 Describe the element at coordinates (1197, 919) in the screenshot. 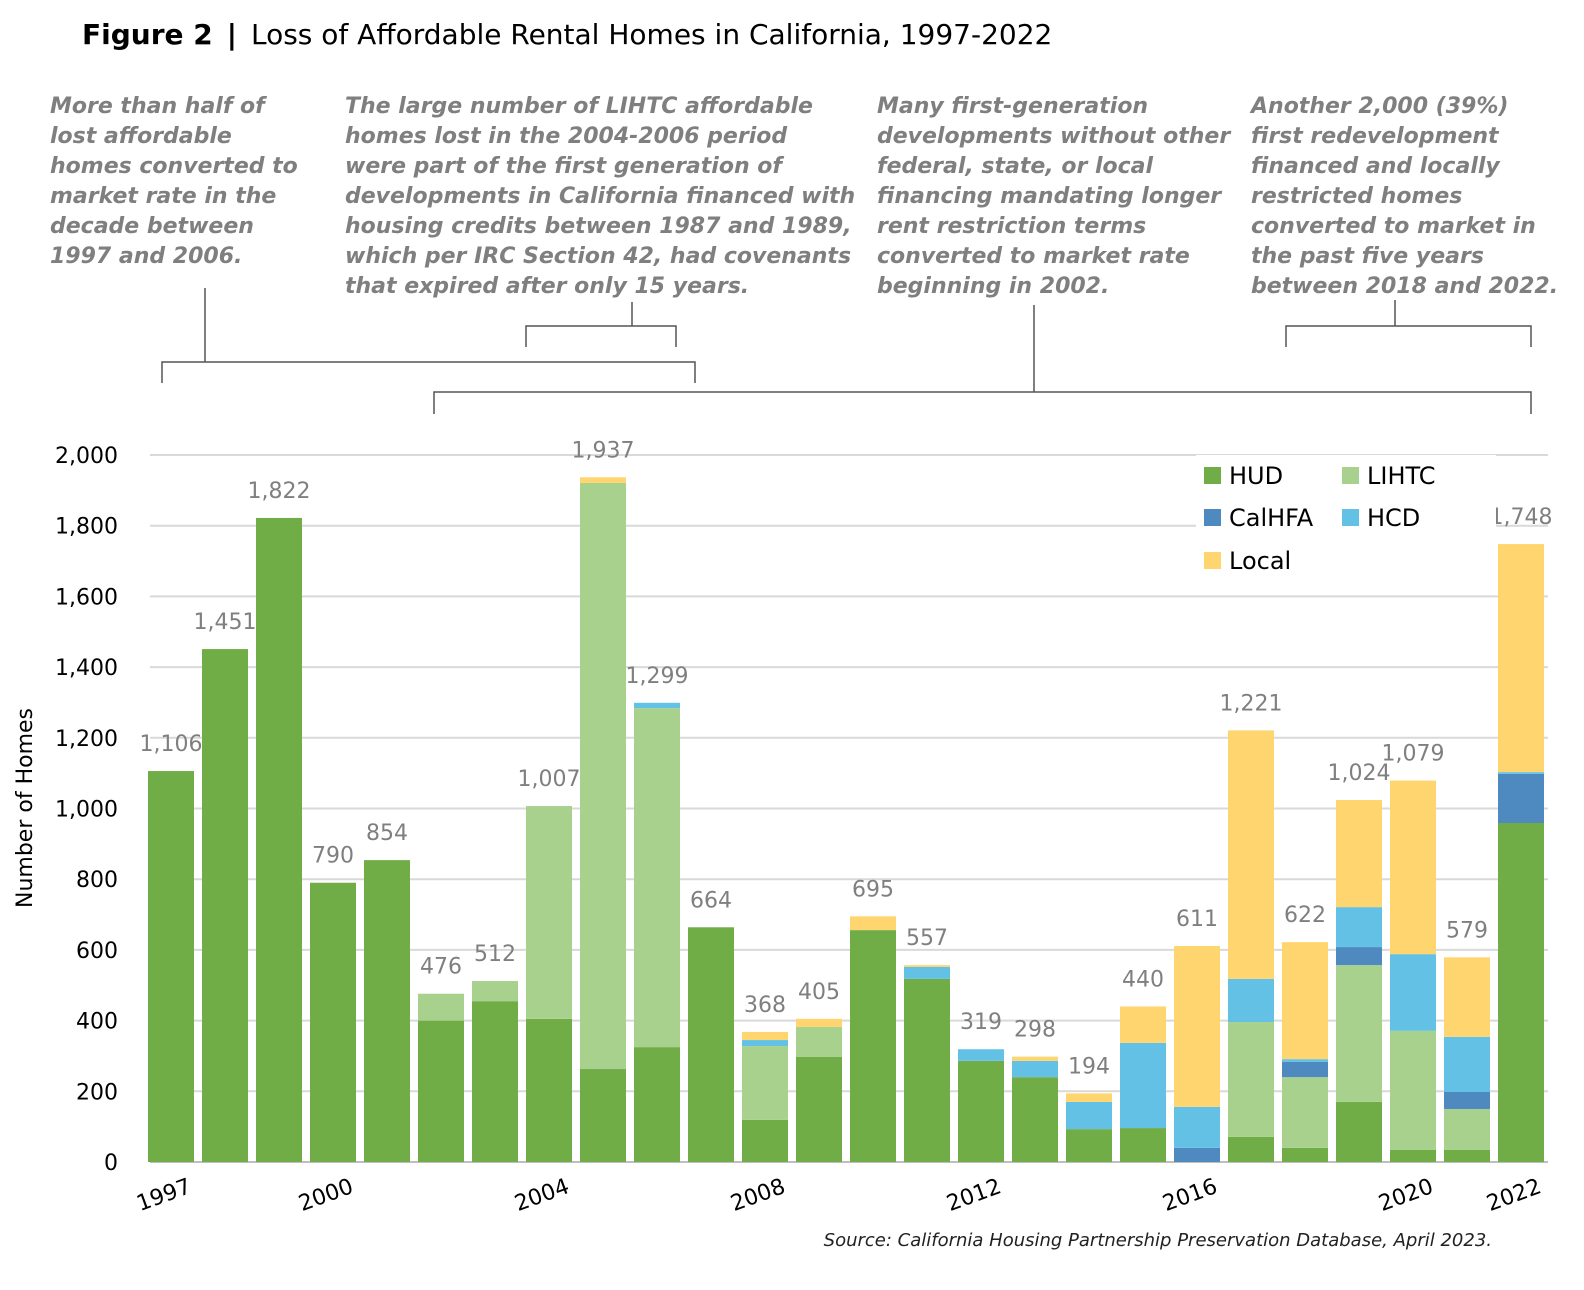

I see `total-label-2016: 611` at that location.